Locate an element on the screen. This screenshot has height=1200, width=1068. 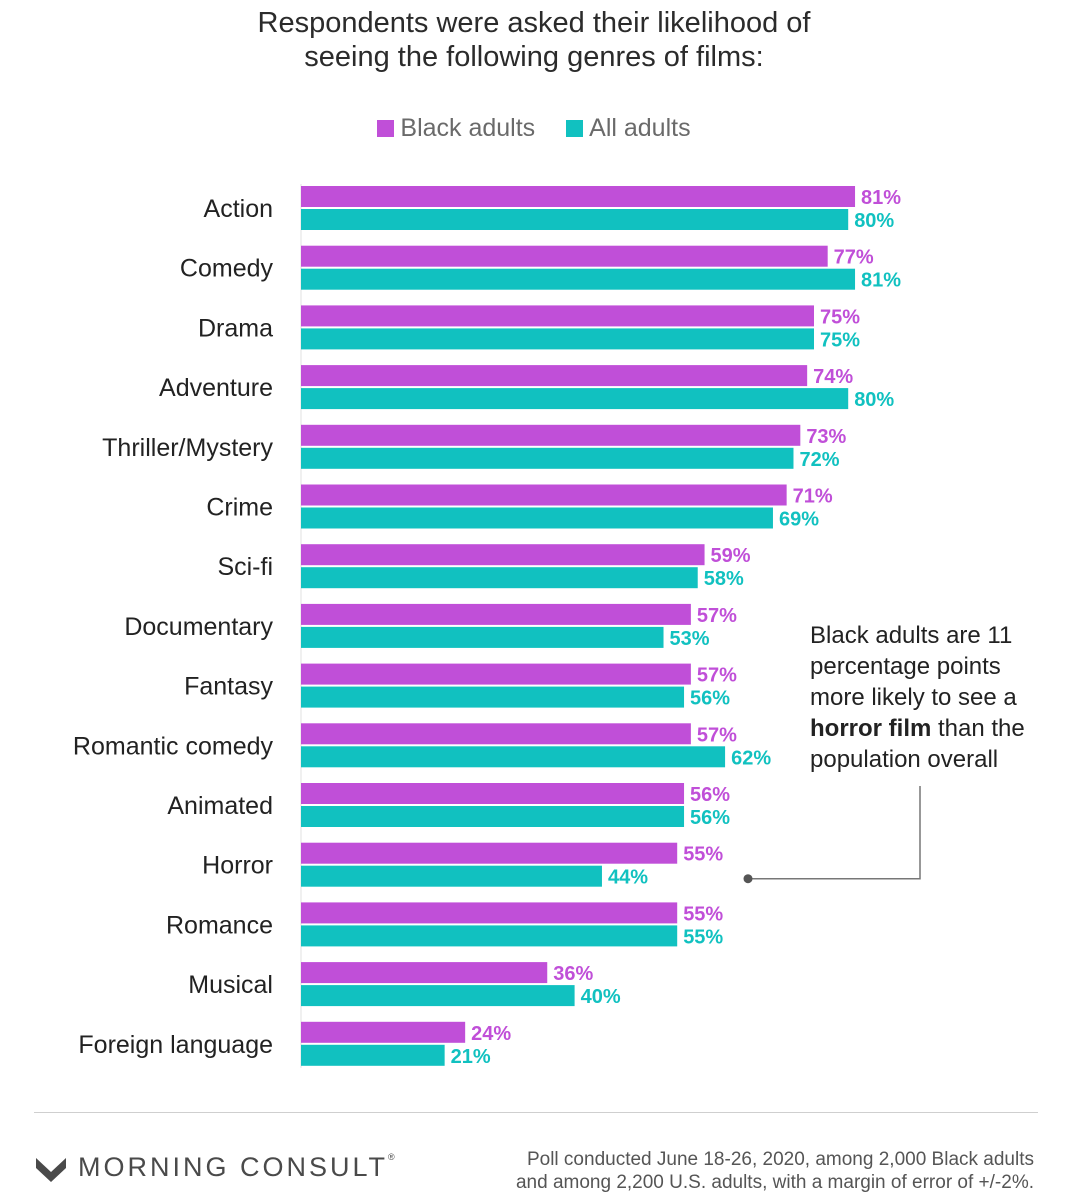
annotation-line-5: population overall is located at coordinates (904, 759).